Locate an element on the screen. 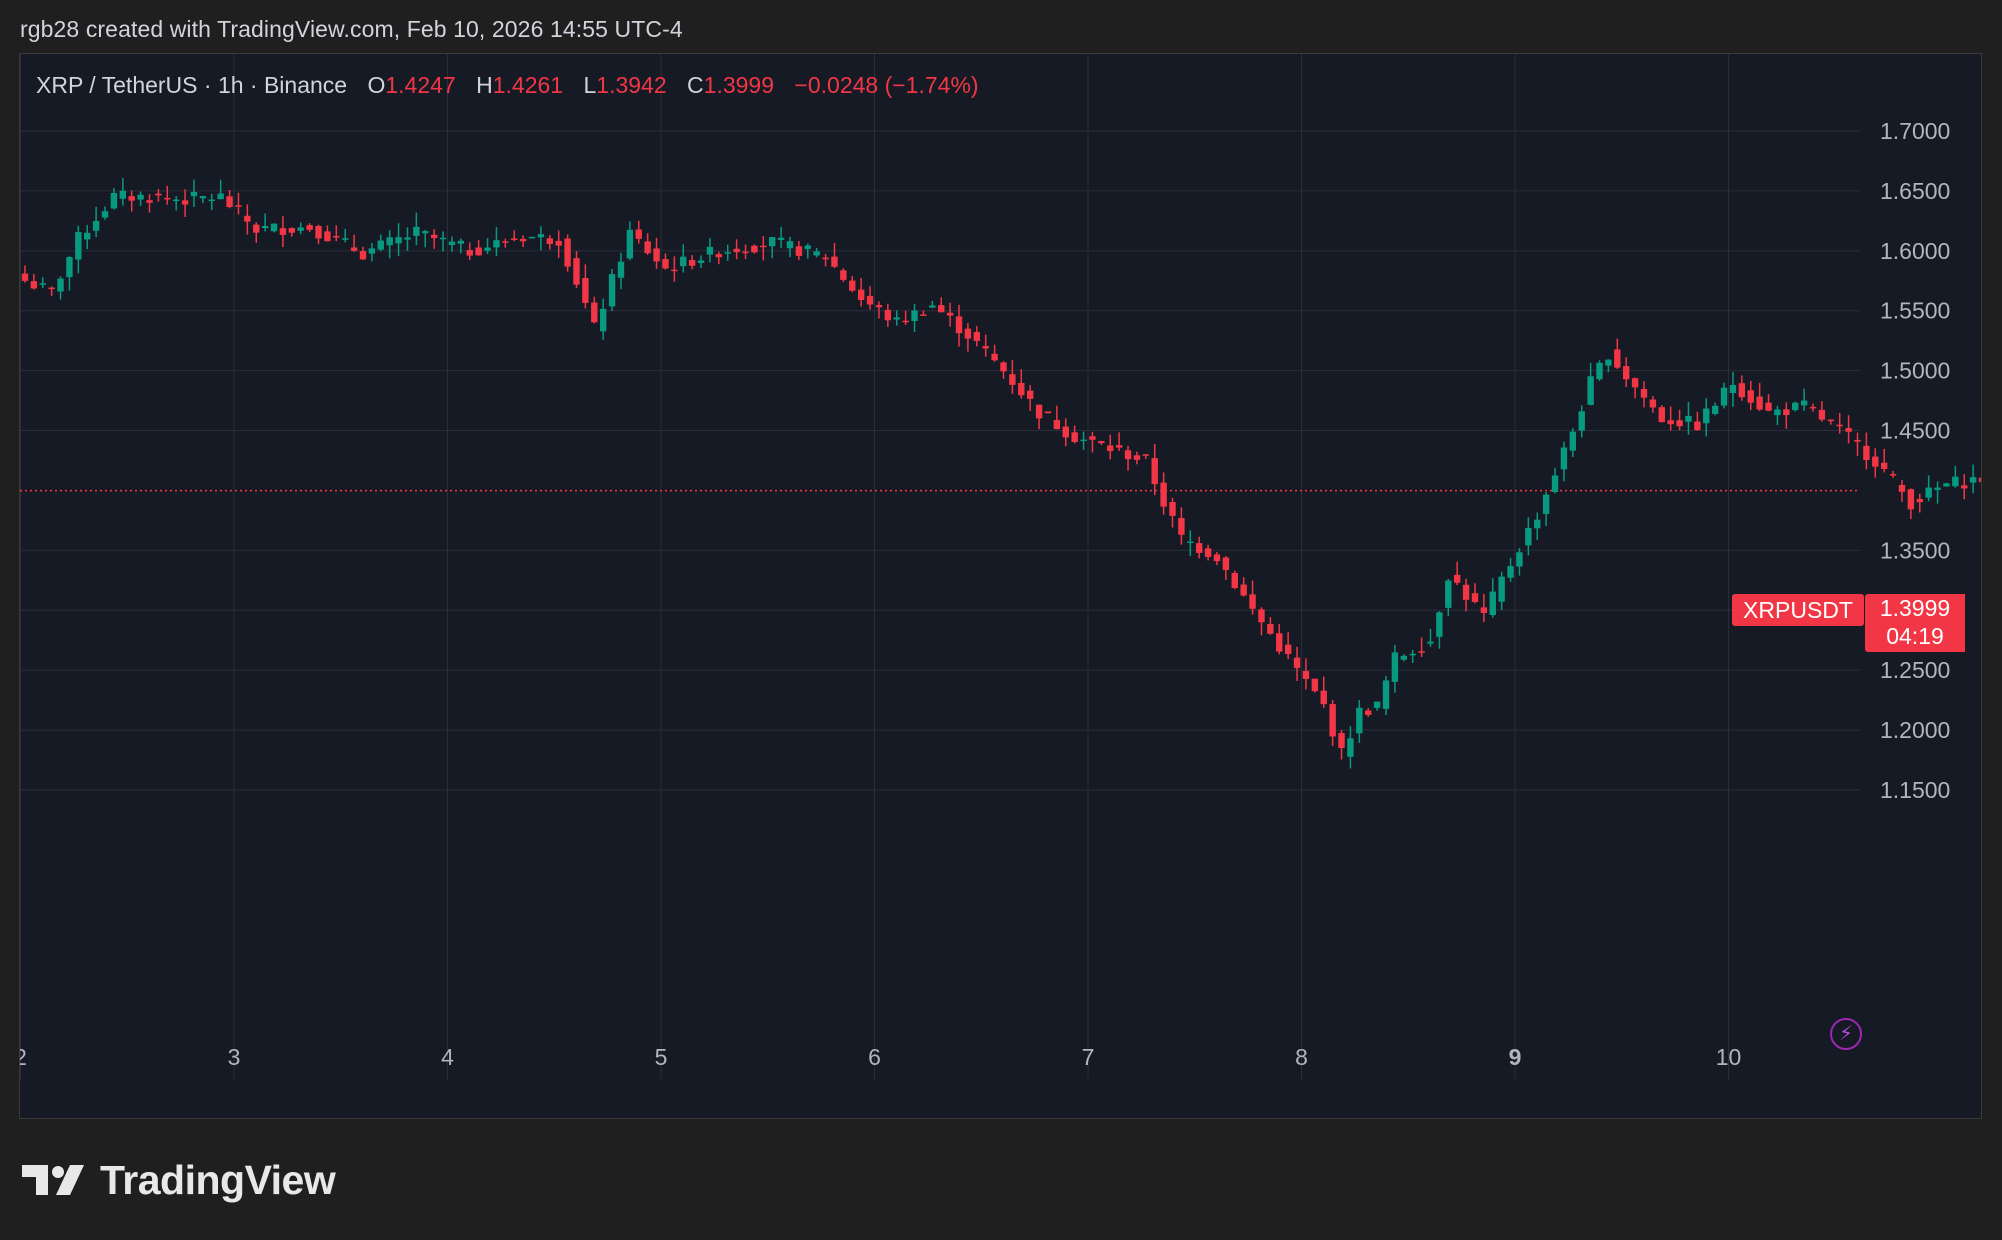 This screenshot has height=1240, width=2002. tradingview-logo-icon is located at coordinates (53, 1180).